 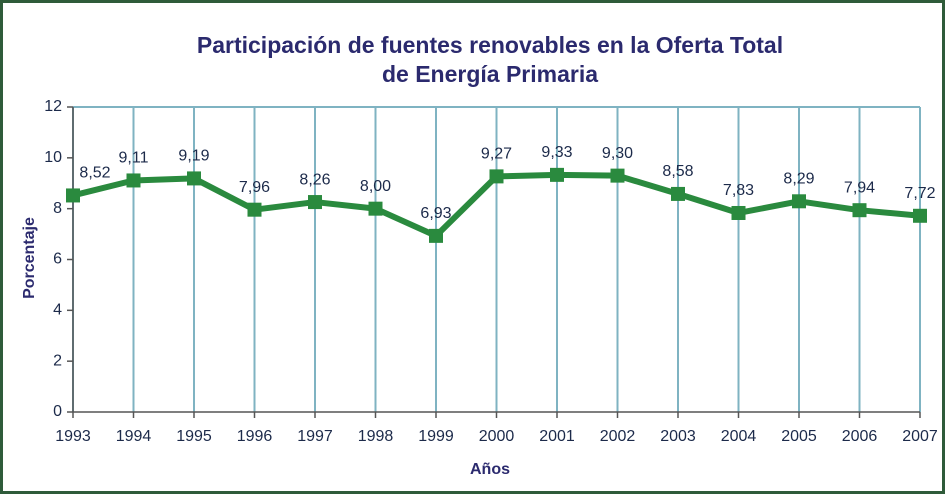 I want to click on y-tick-label: 6, so click(x=57, y=259).